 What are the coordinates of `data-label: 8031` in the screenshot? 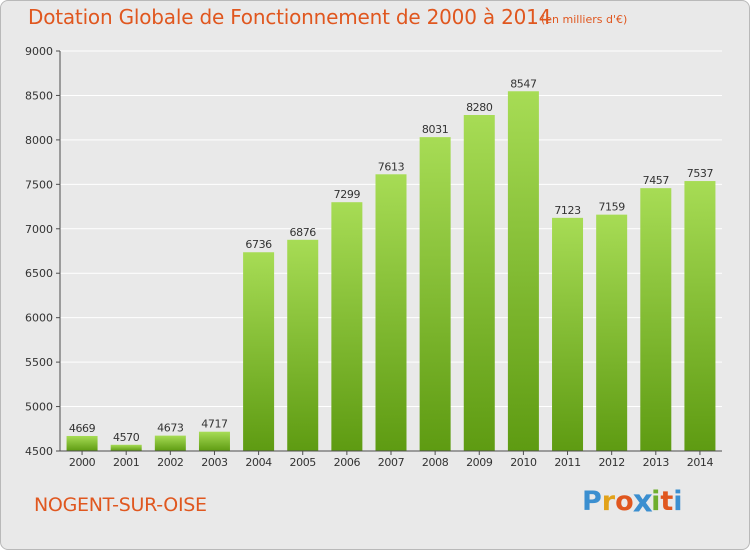 It's located at (435, 129).